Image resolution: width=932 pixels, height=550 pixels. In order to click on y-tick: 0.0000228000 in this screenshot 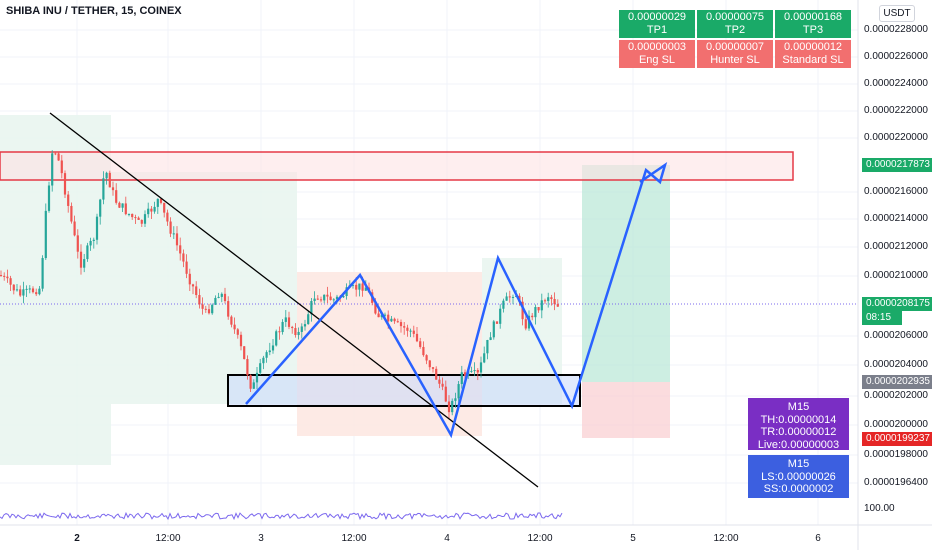, I will do `click(896, 29)`.